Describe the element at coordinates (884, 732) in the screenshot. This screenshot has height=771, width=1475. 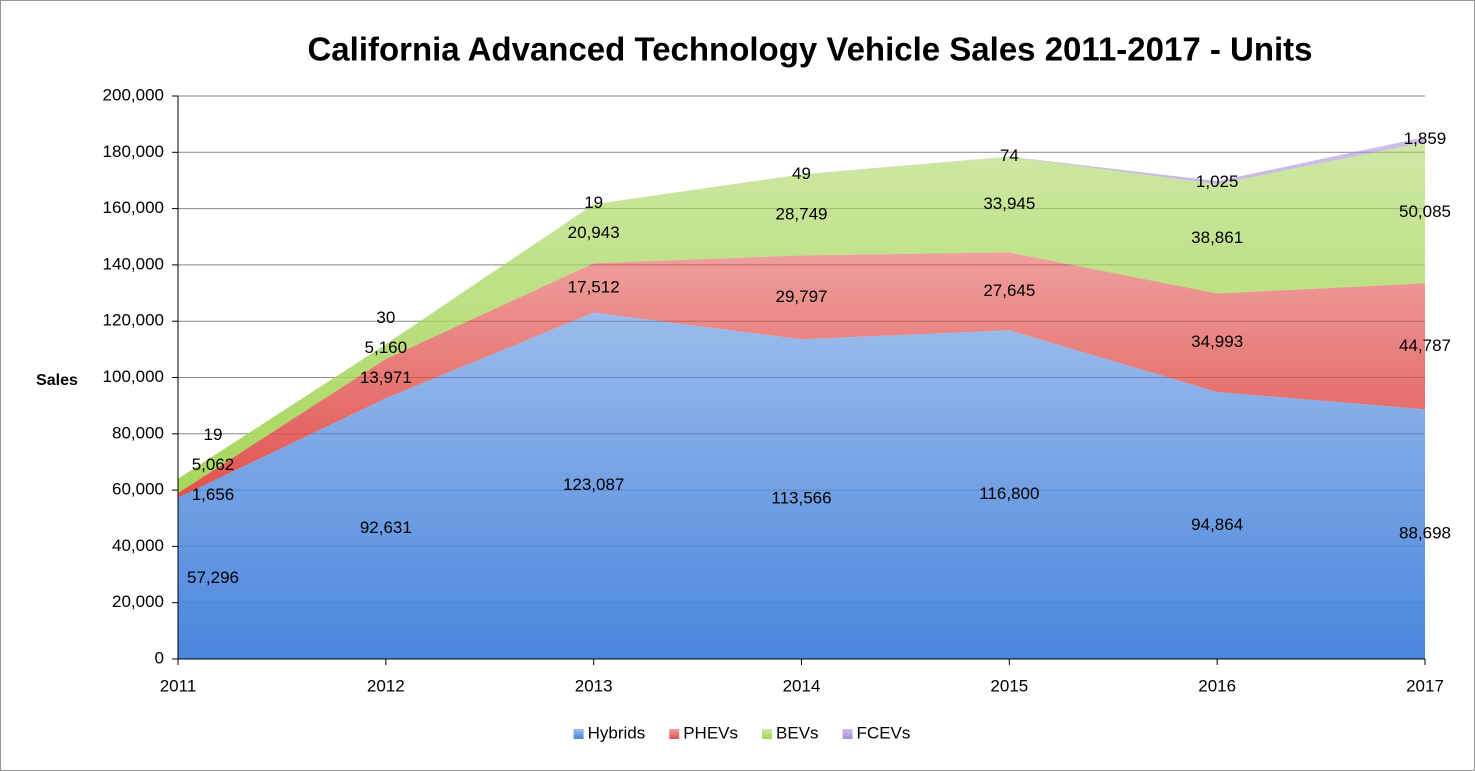
I see `legend-label: FCEVs` at that location.